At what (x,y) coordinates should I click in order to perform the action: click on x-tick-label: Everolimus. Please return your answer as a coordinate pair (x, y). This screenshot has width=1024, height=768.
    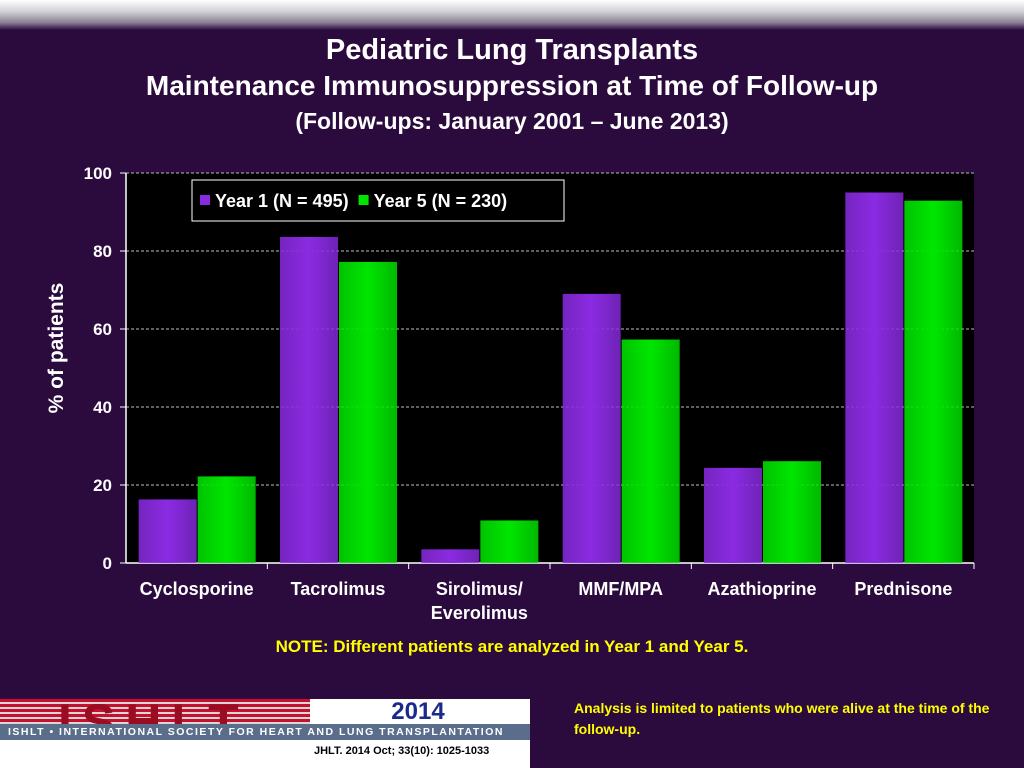
    Looking at the image, I should click on (479, 613).